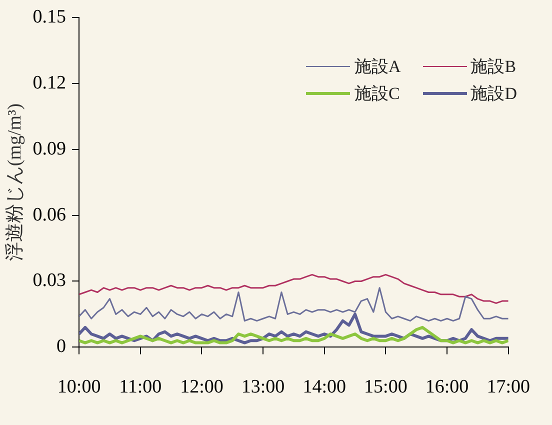 The width and height of the screenshot is (552, 425). What do you see at coordinates (493, 67) in the screenshot?
I see `legend-label: 施設B` at bounding box center [493, 67].